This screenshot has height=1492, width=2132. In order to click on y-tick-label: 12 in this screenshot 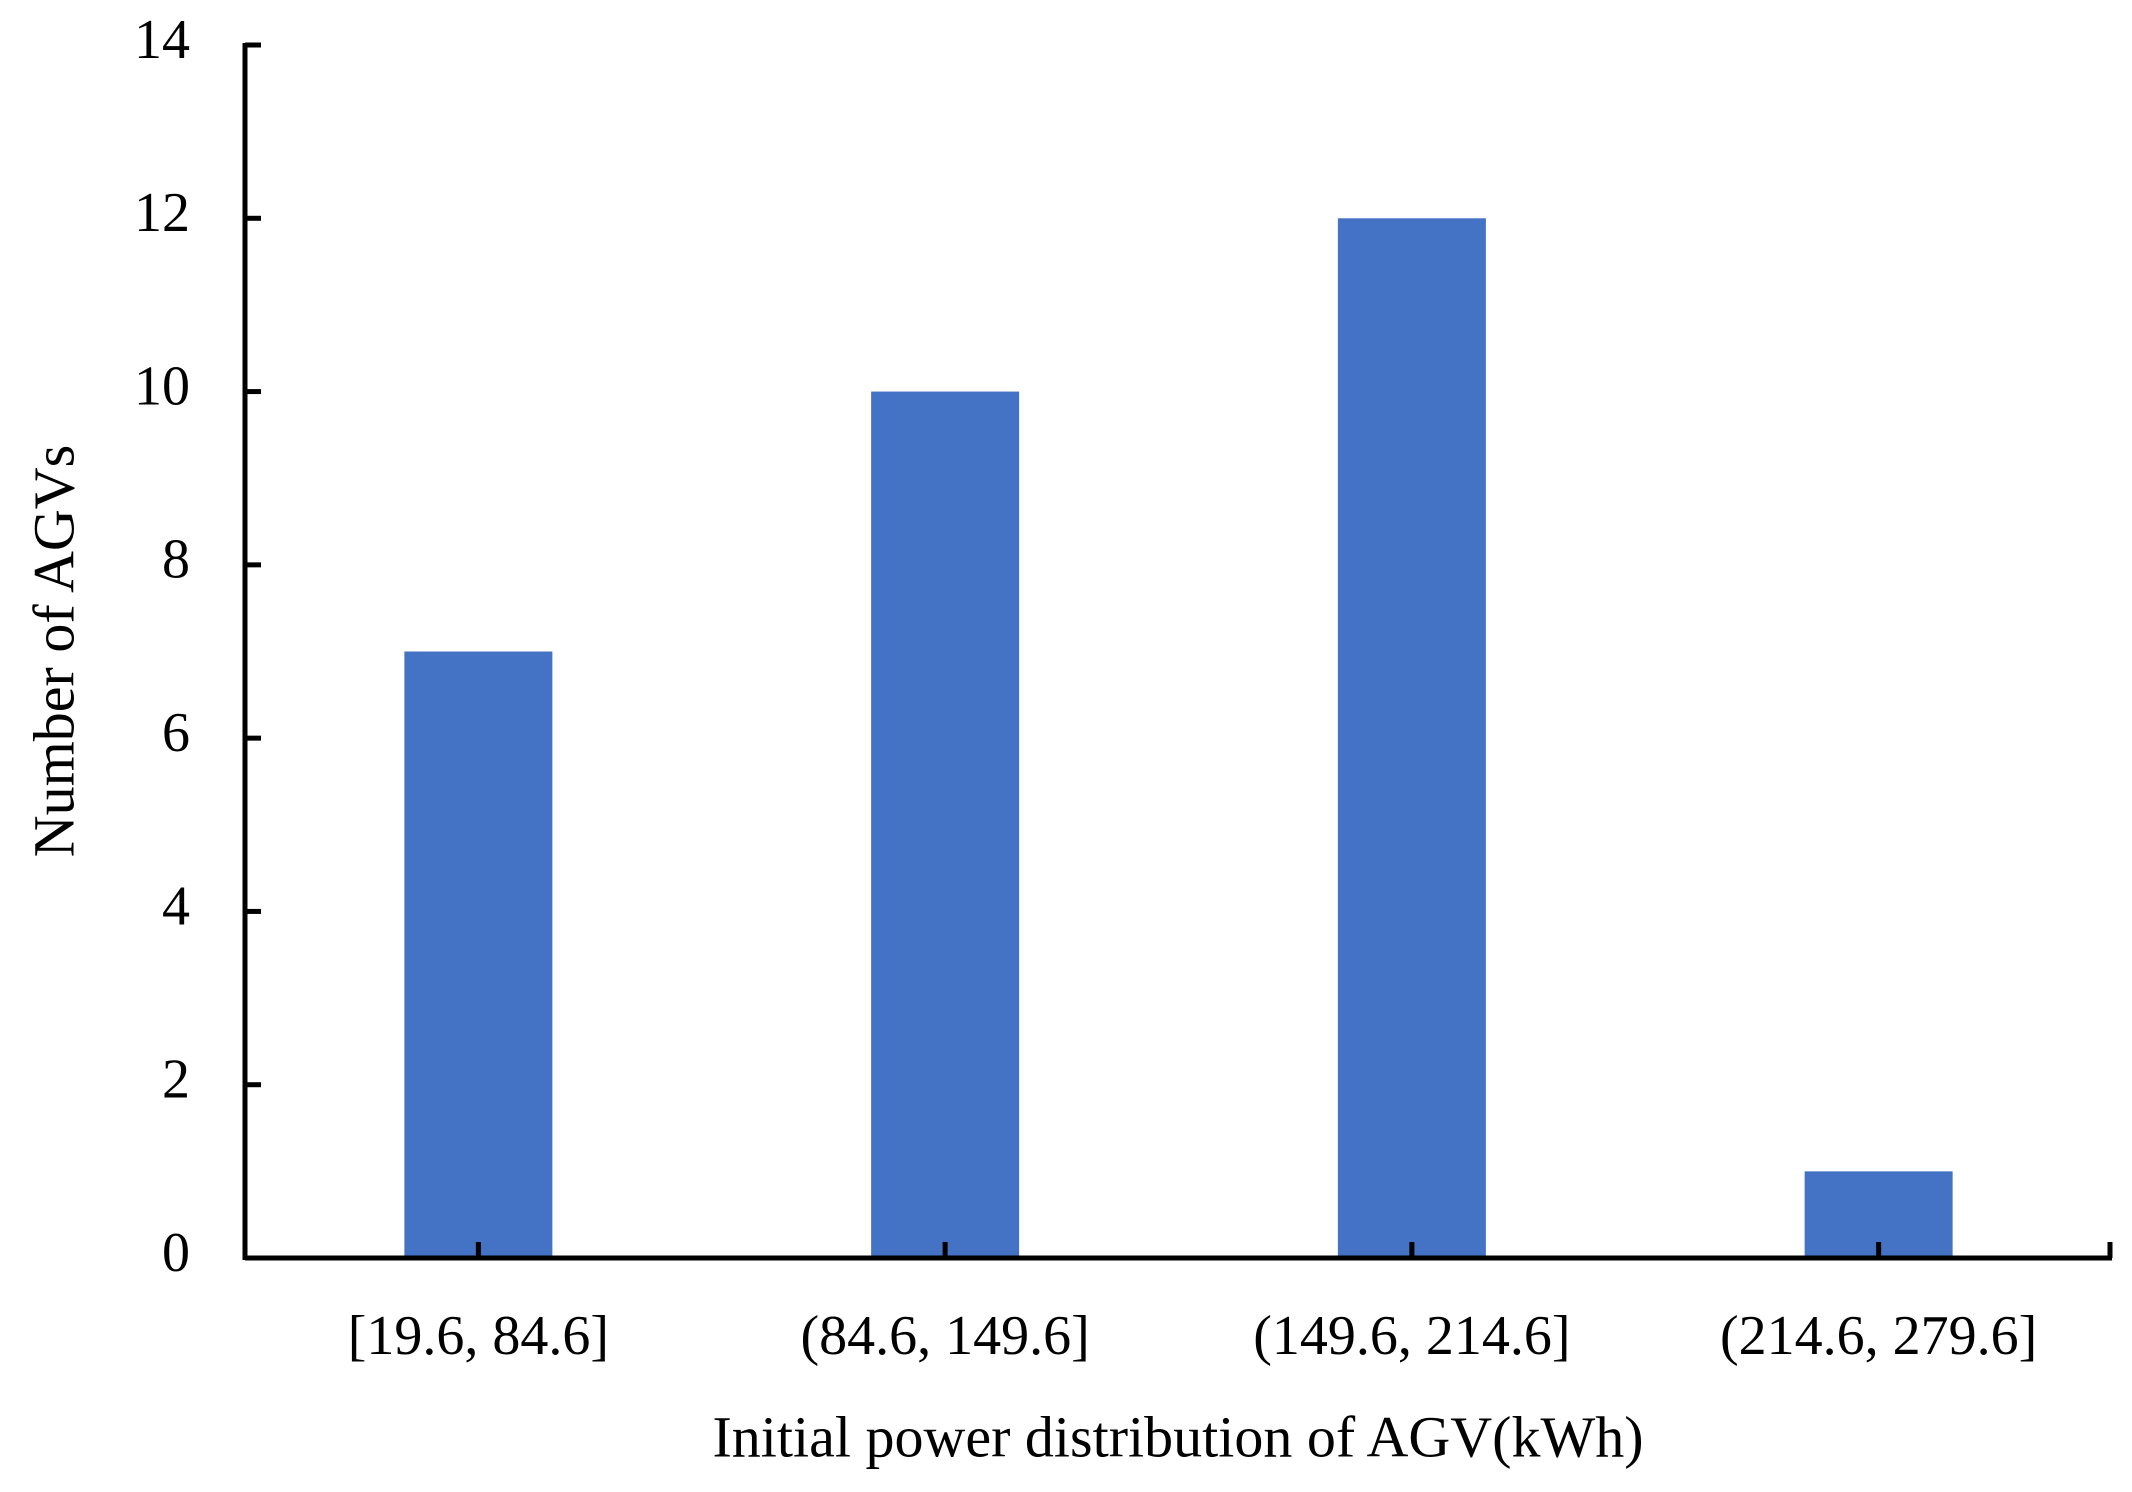, I will do `click(162, 213)`.